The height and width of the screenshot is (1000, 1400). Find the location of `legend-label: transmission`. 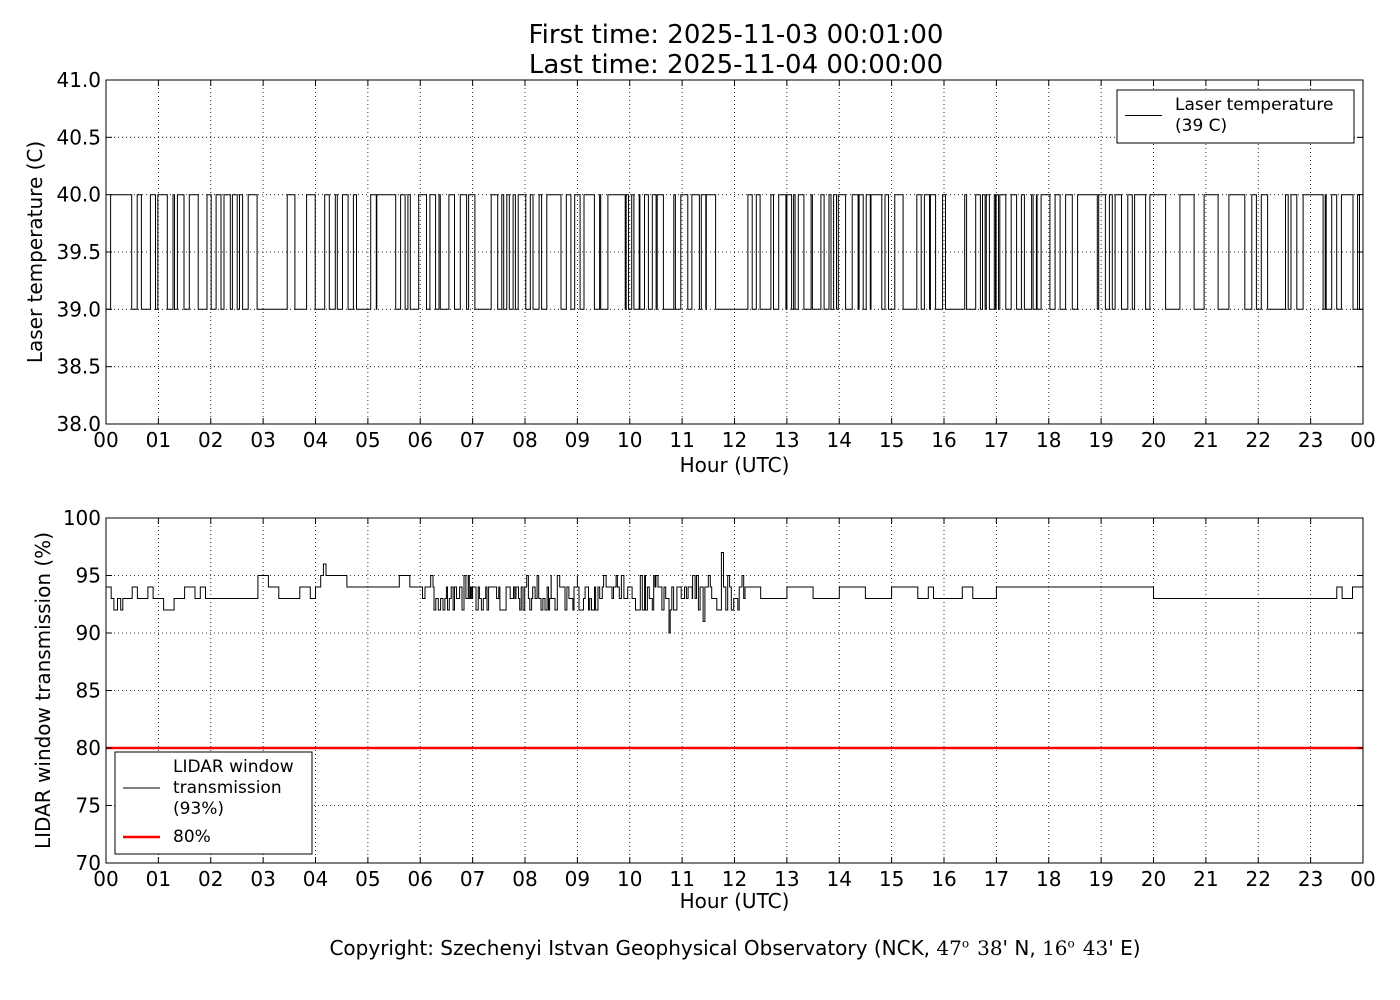

legend-label: transmission is located at coordinates (227, 788).